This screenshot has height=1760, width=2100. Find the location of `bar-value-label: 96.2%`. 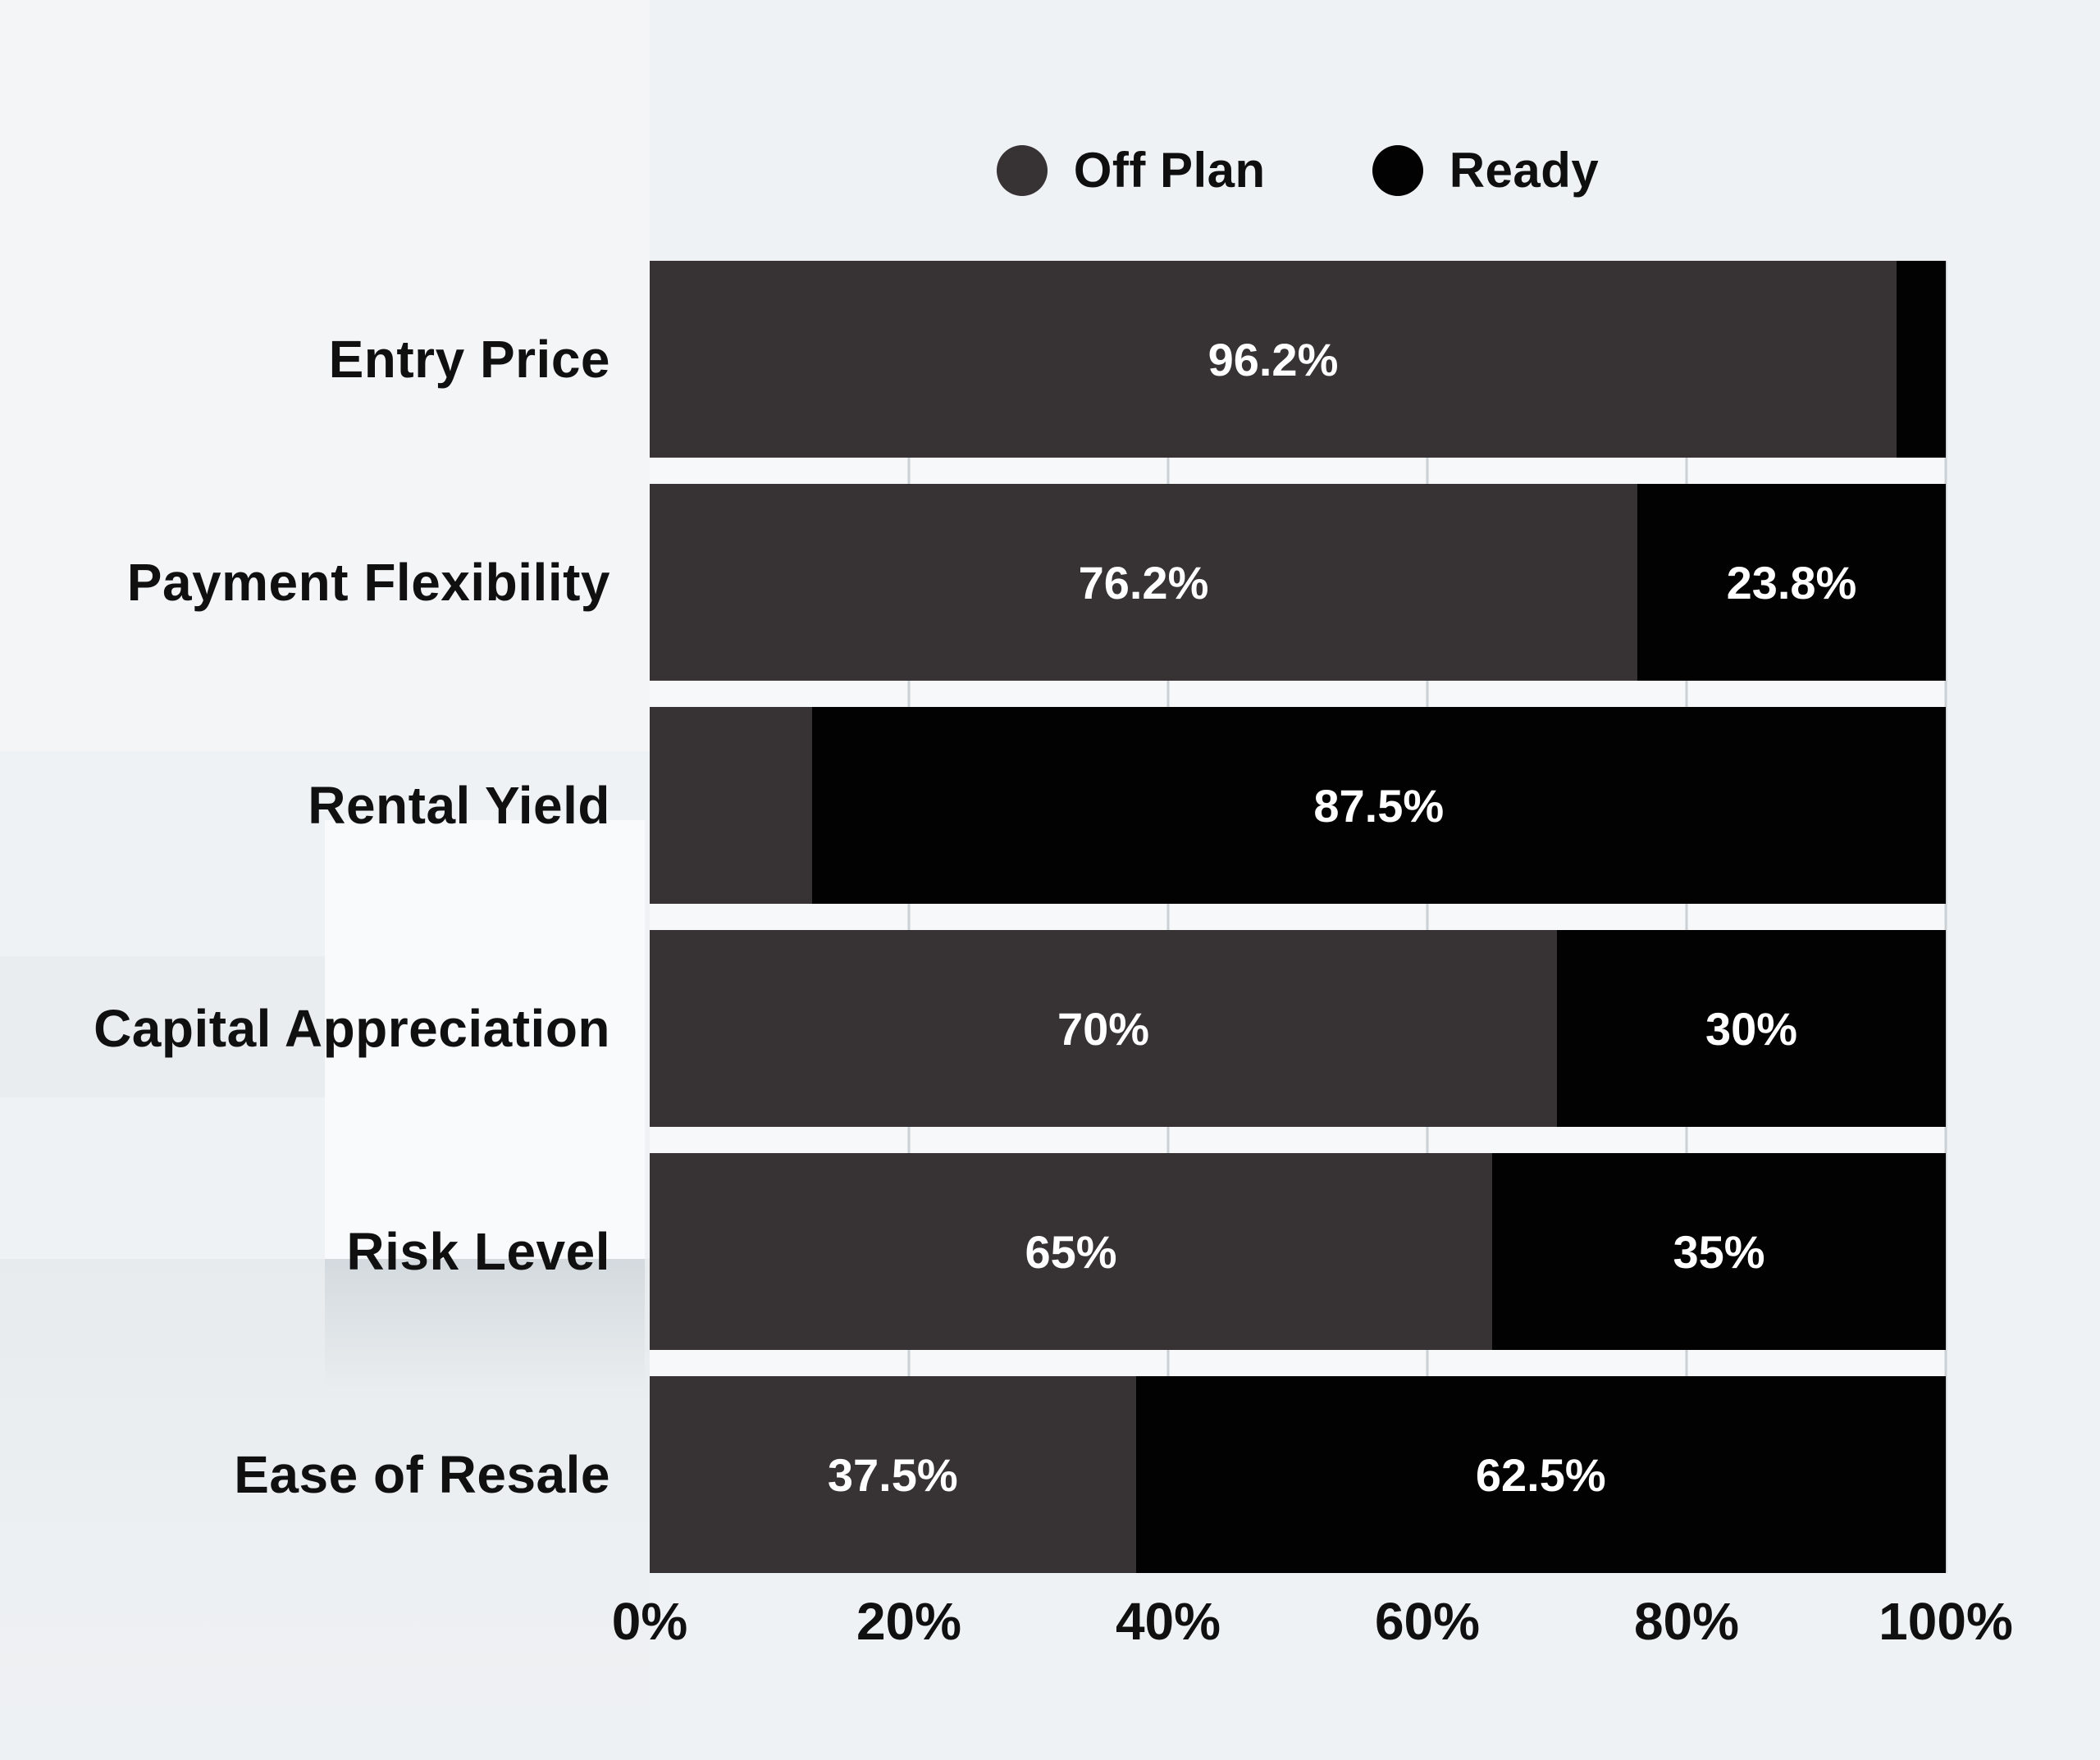

bar-value-label: 96.2% is located at coordinates (1274, 359).